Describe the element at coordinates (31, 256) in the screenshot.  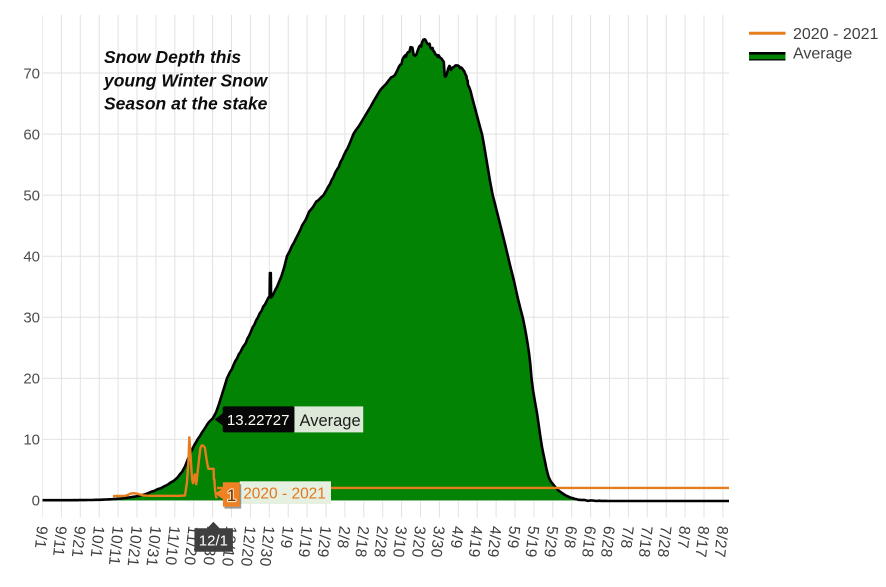
I see `svg-text: 40` at that location.